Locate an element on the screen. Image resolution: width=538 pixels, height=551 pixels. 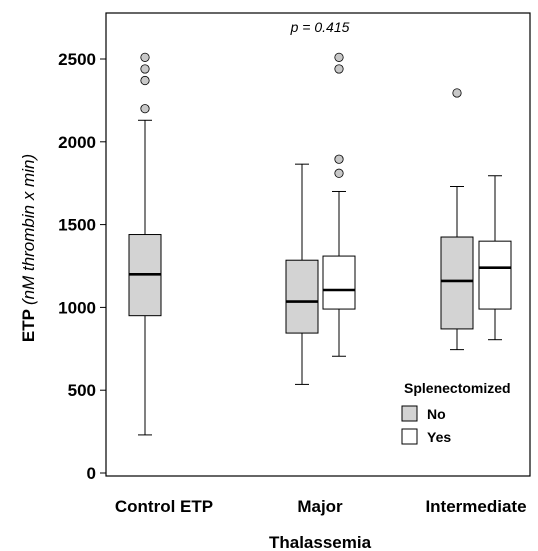
x-axis-title: Thalassemia is located at coordinates (320, 542).